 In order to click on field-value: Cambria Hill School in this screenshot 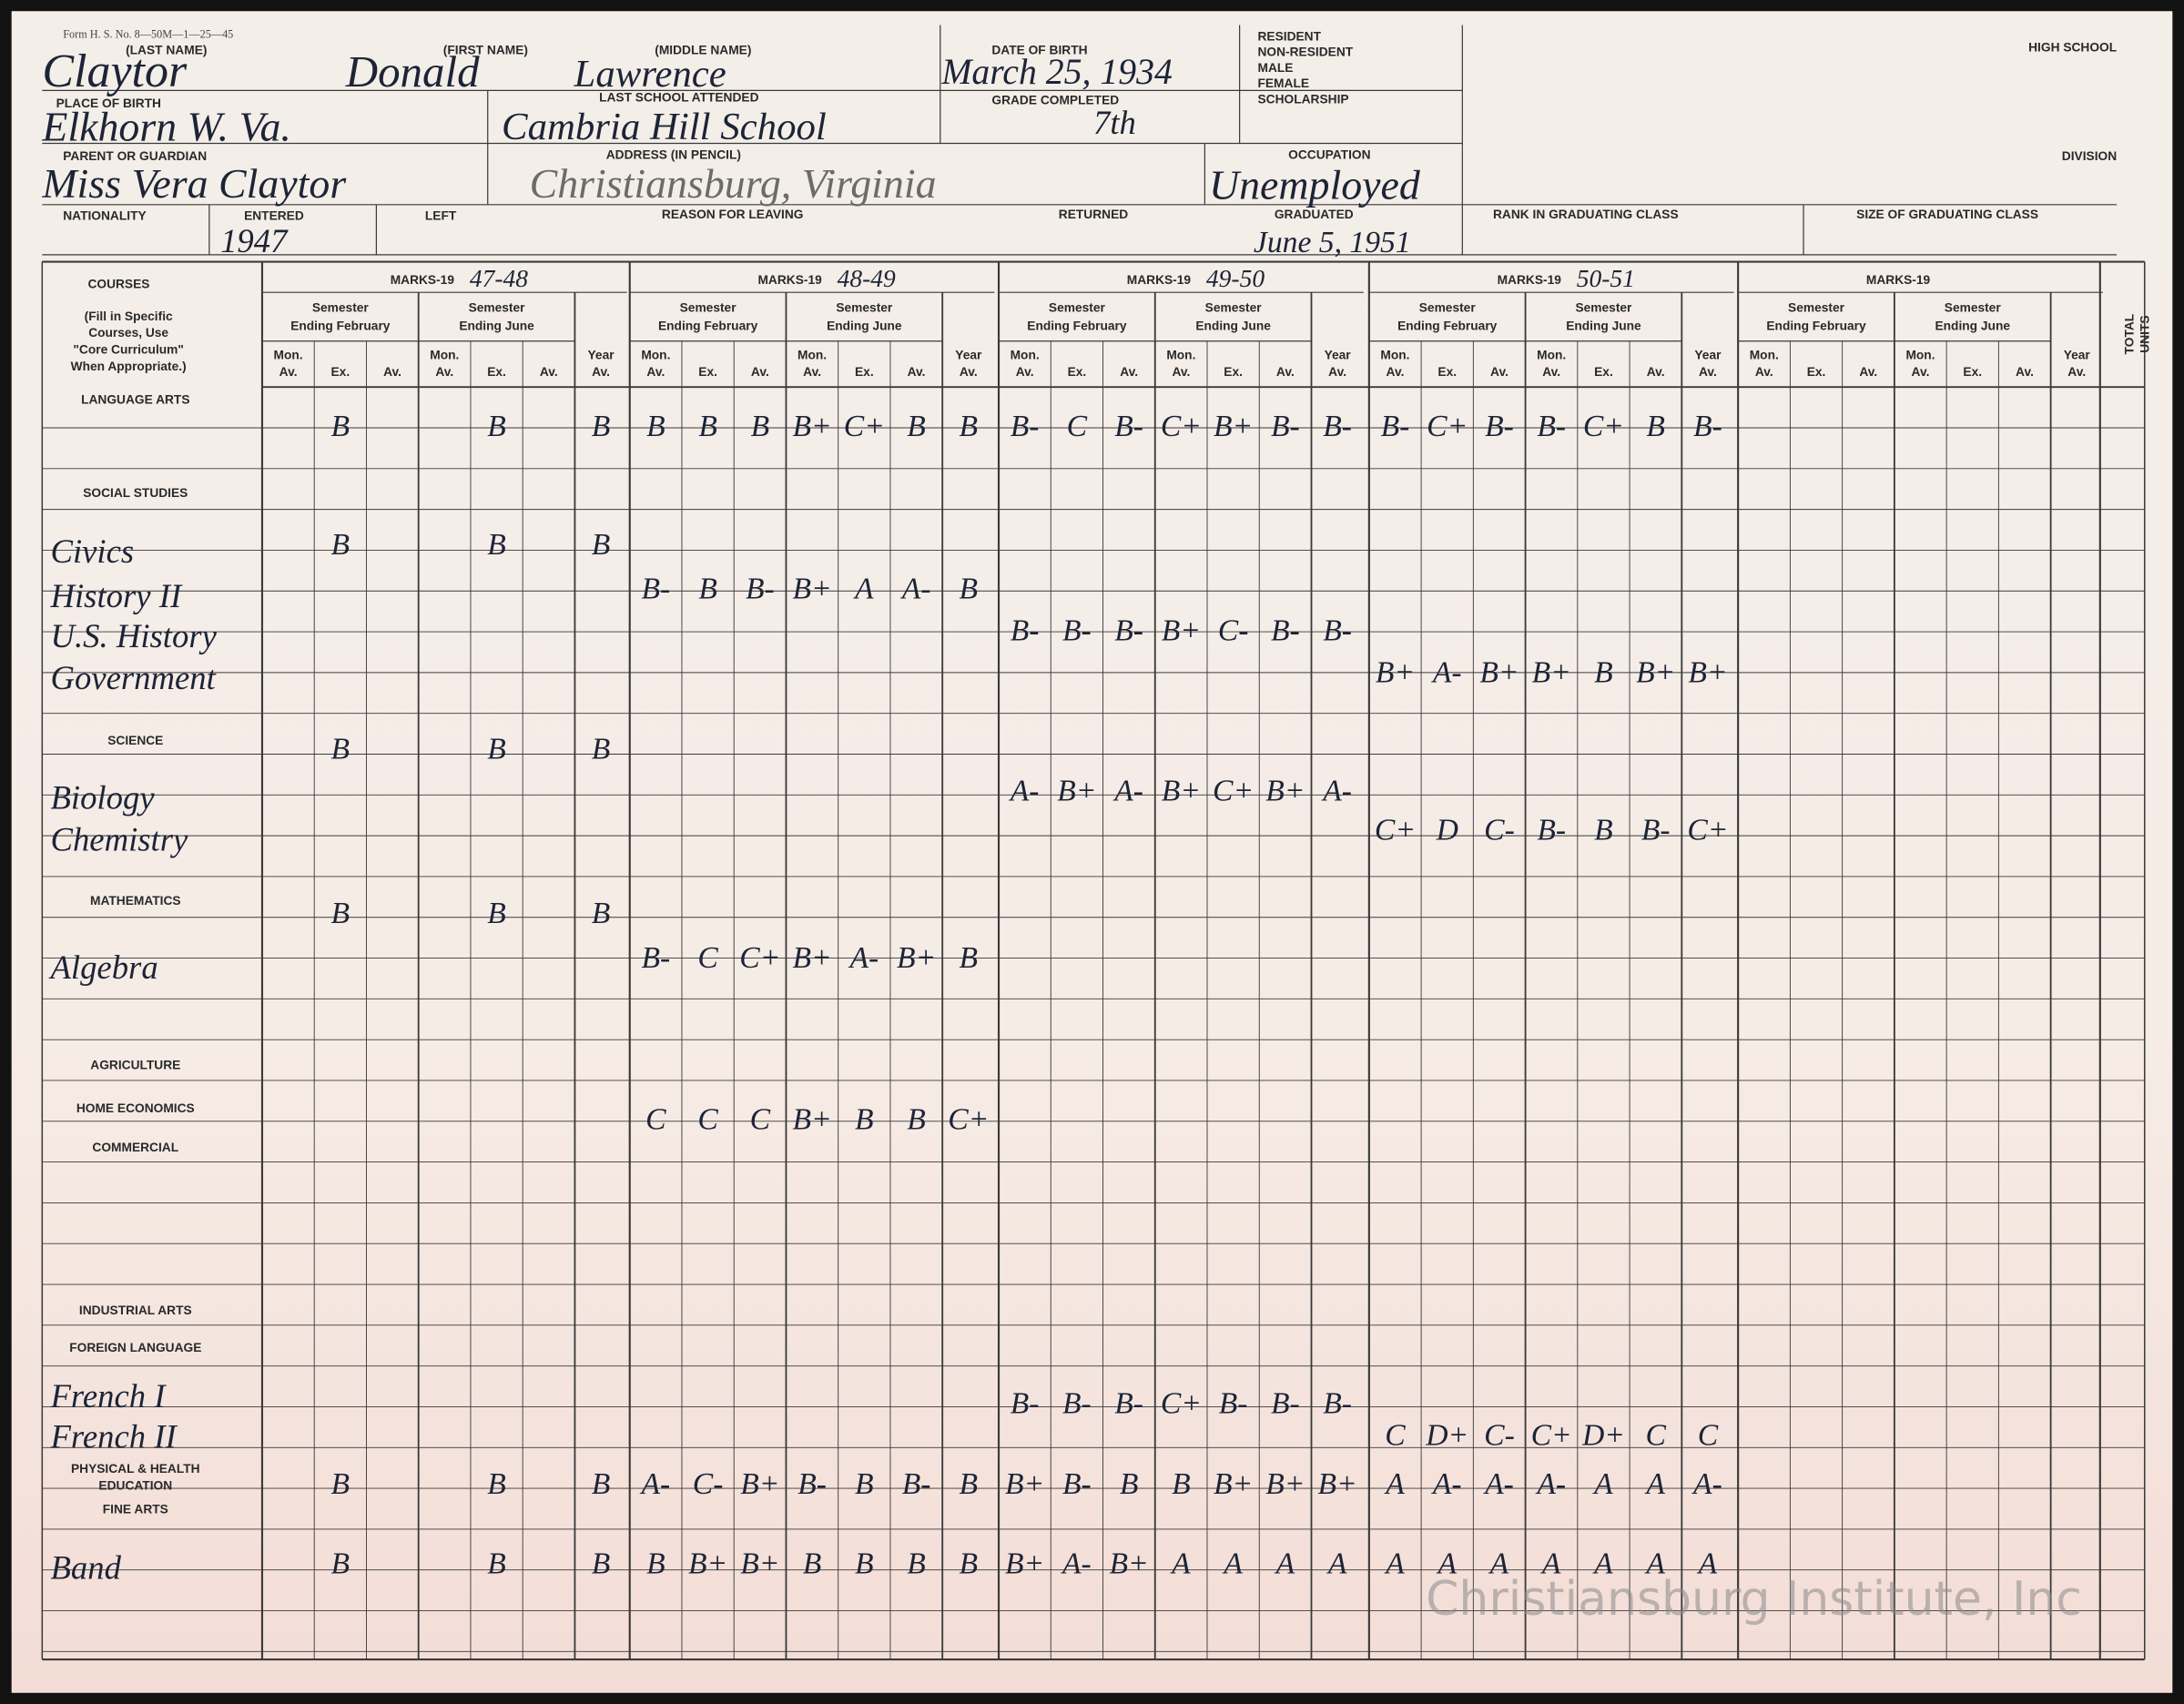, I will do `click(665, 127)`.